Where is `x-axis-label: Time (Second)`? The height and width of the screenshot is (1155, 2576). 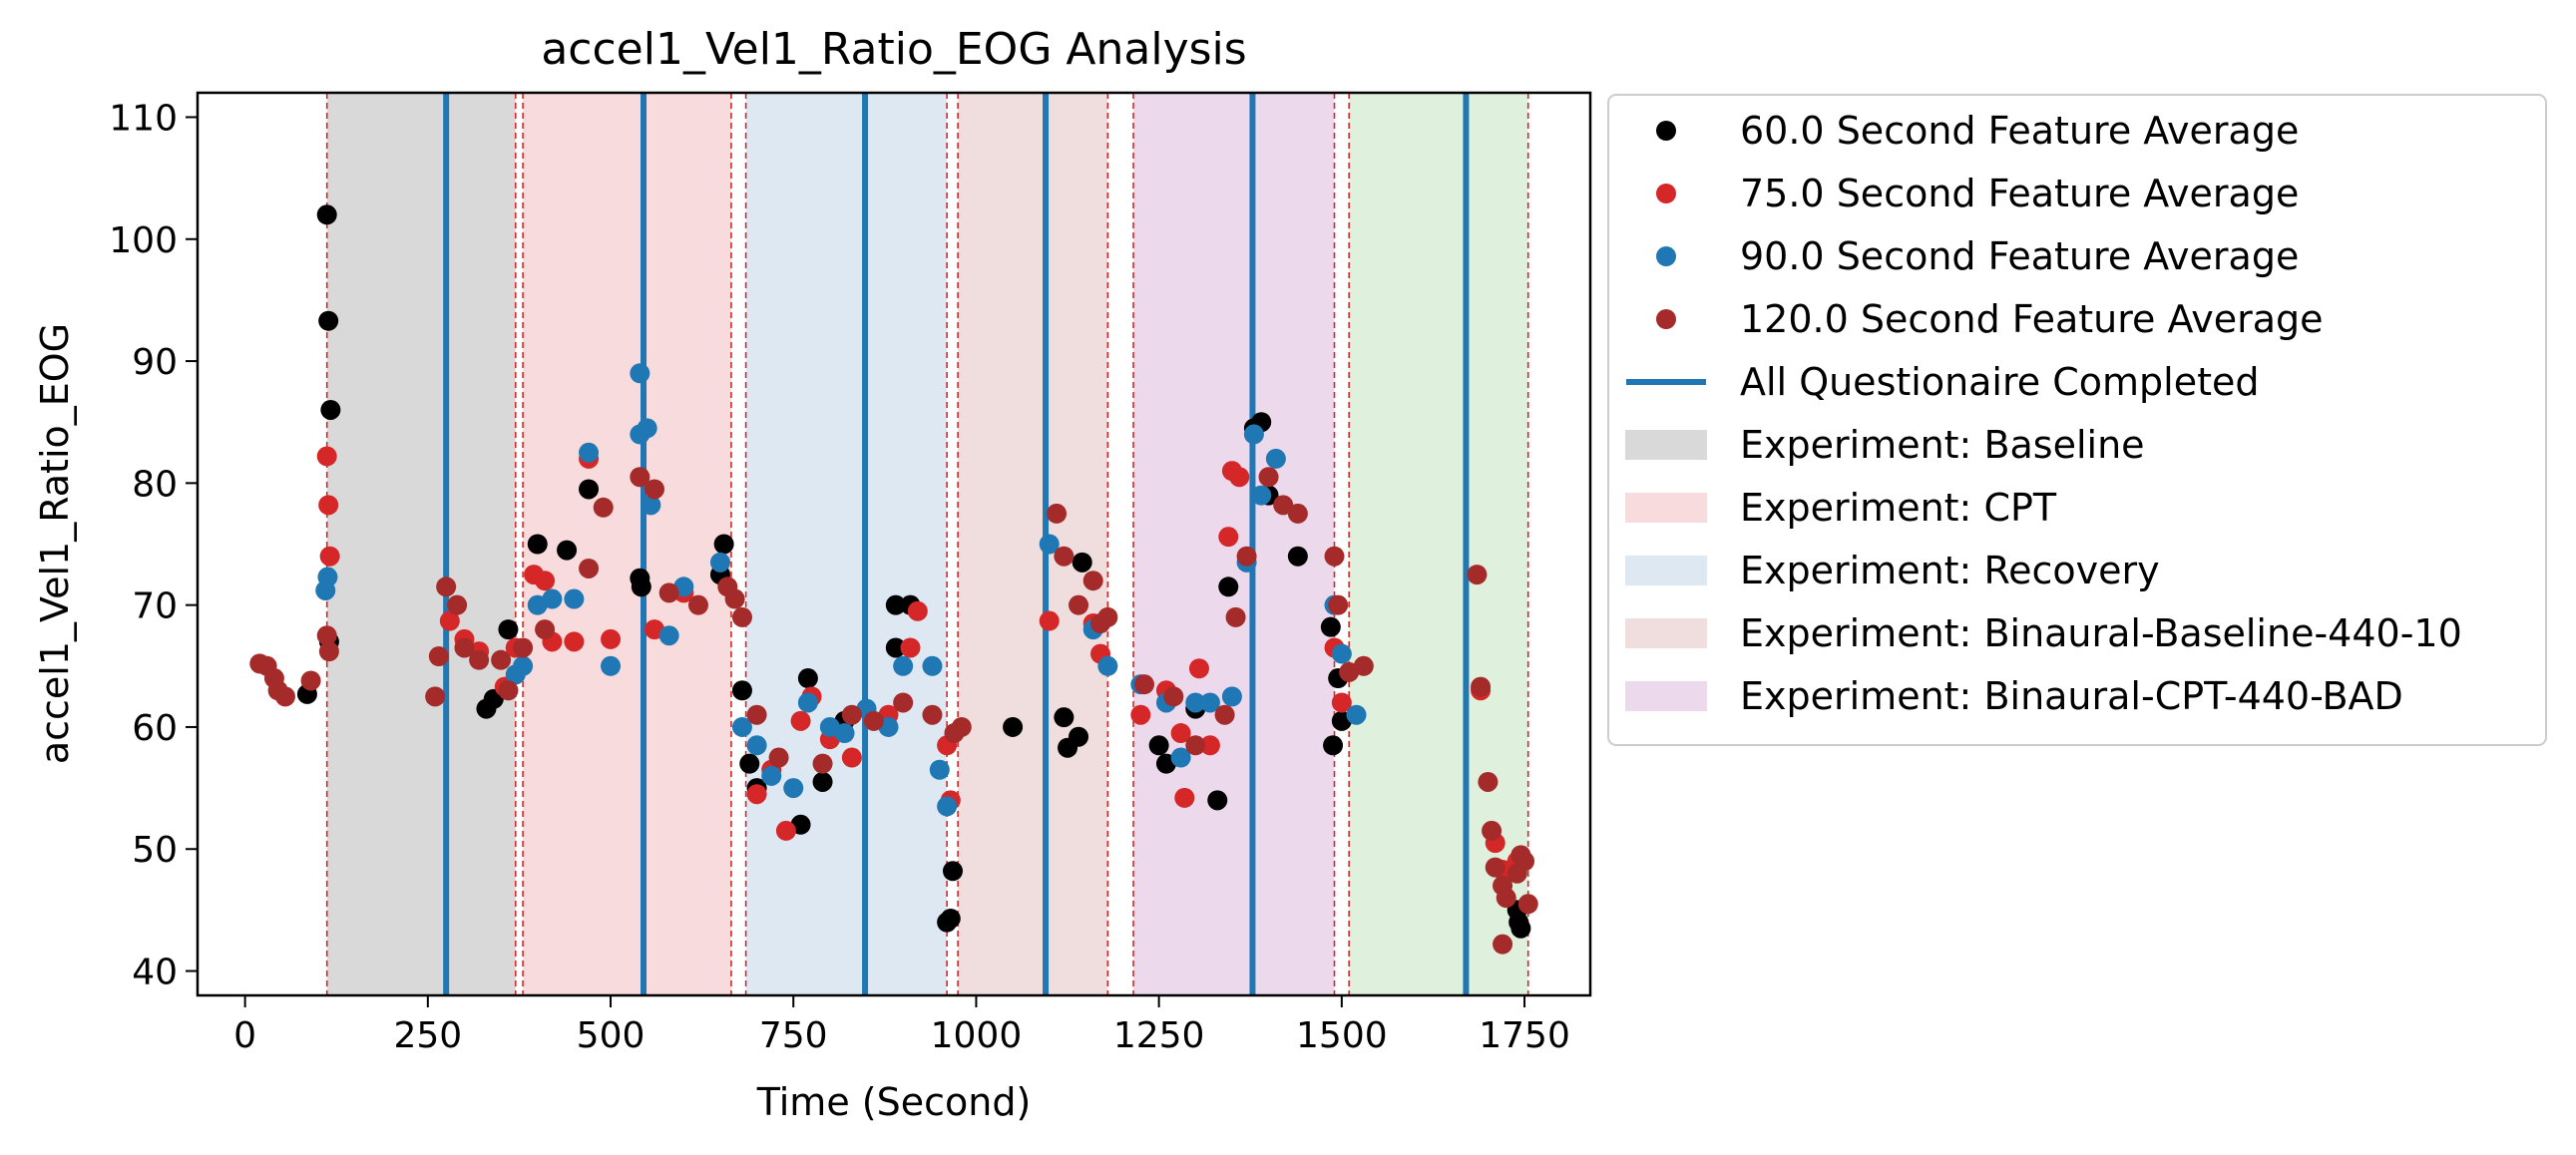
x-axis-label: Time (Second) is located at coordinates (894, 1102).